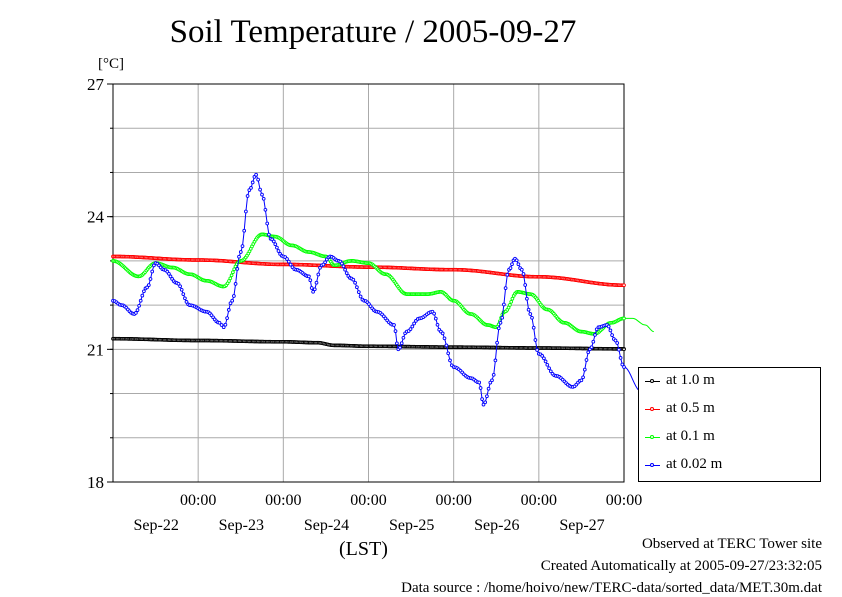 Image resolution: width=842 pixels, height=597 pixels. Describe the element at coordinates (730, 410) in the screenshot. I see `legend-item-0-5m: at 0.5 m` at that location.